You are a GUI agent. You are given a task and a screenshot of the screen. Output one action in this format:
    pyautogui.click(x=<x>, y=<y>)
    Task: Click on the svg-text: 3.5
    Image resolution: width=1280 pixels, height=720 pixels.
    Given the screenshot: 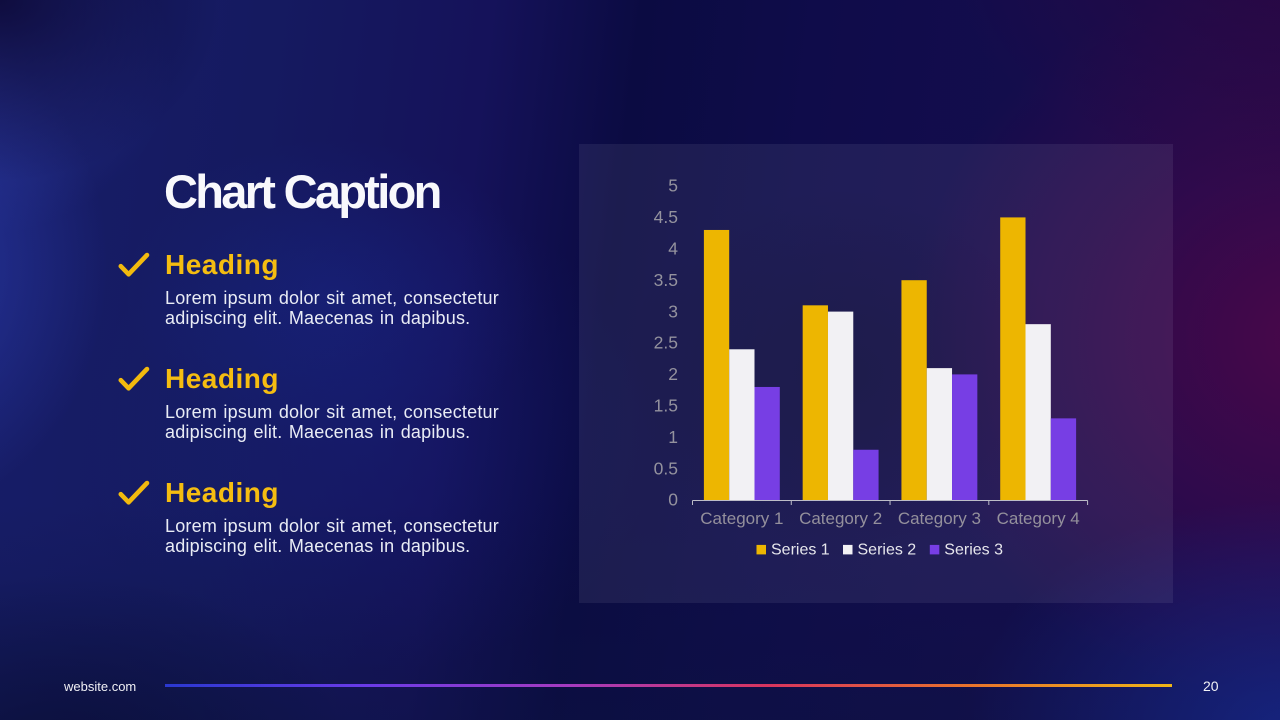 What is the action you would take?
    pyautogui.click(x=666, y=280)
    